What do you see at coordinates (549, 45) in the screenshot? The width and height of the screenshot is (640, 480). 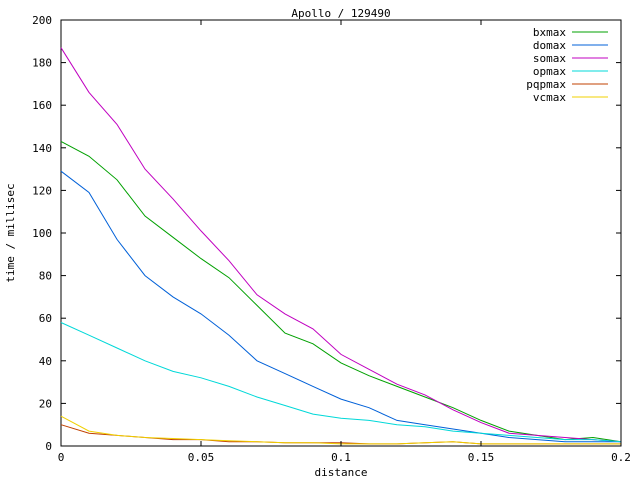 I see `legend-label-domax: domax` at bounding box center [549, 45].